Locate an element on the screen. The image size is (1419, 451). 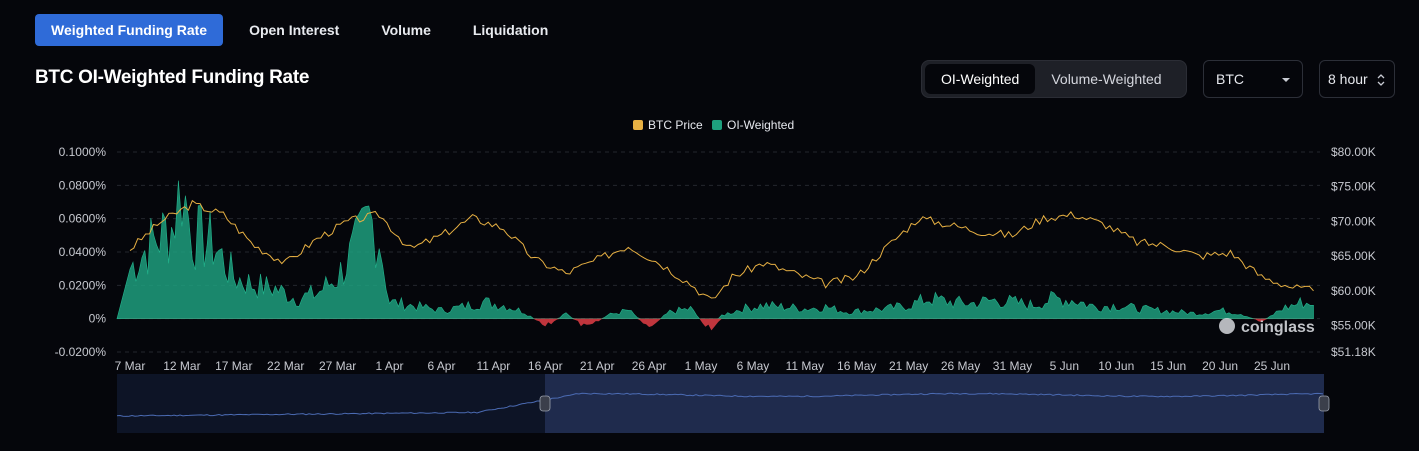
x-tick-label: 15 Jun is located at coordinates (1168, 366).